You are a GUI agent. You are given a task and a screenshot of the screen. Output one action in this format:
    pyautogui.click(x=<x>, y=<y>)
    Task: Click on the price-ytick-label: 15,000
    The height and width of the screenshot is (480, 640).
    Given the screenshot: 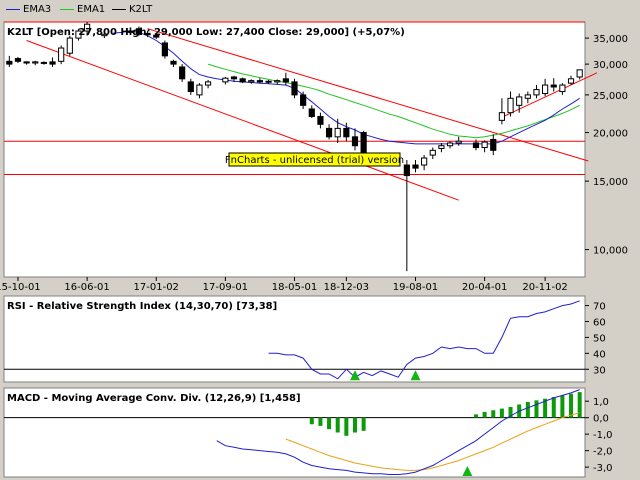 What is the action you would take?
    pyautogui.click(x=610, y=182)
    